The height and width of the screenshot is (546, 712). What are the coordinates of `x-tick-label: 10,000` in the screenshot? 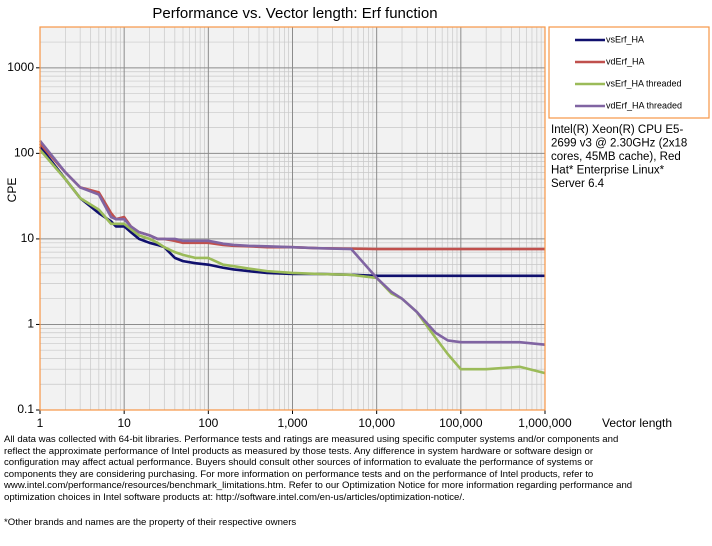 It's located at (376, 423).